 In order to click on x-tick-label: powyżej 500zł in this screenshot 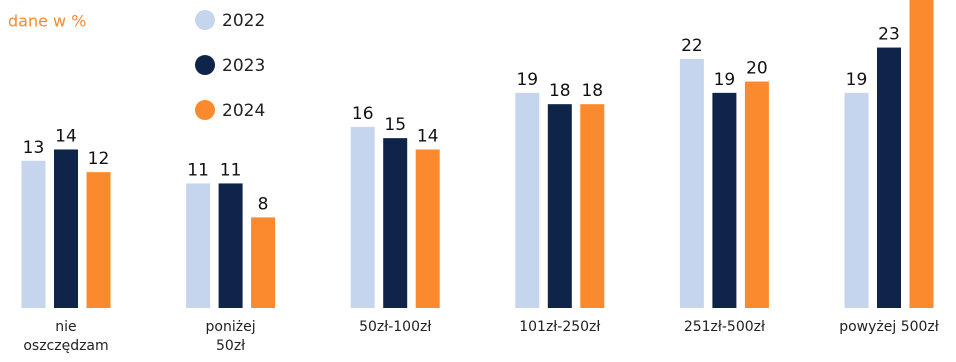, I will do `click(889, 327)`.